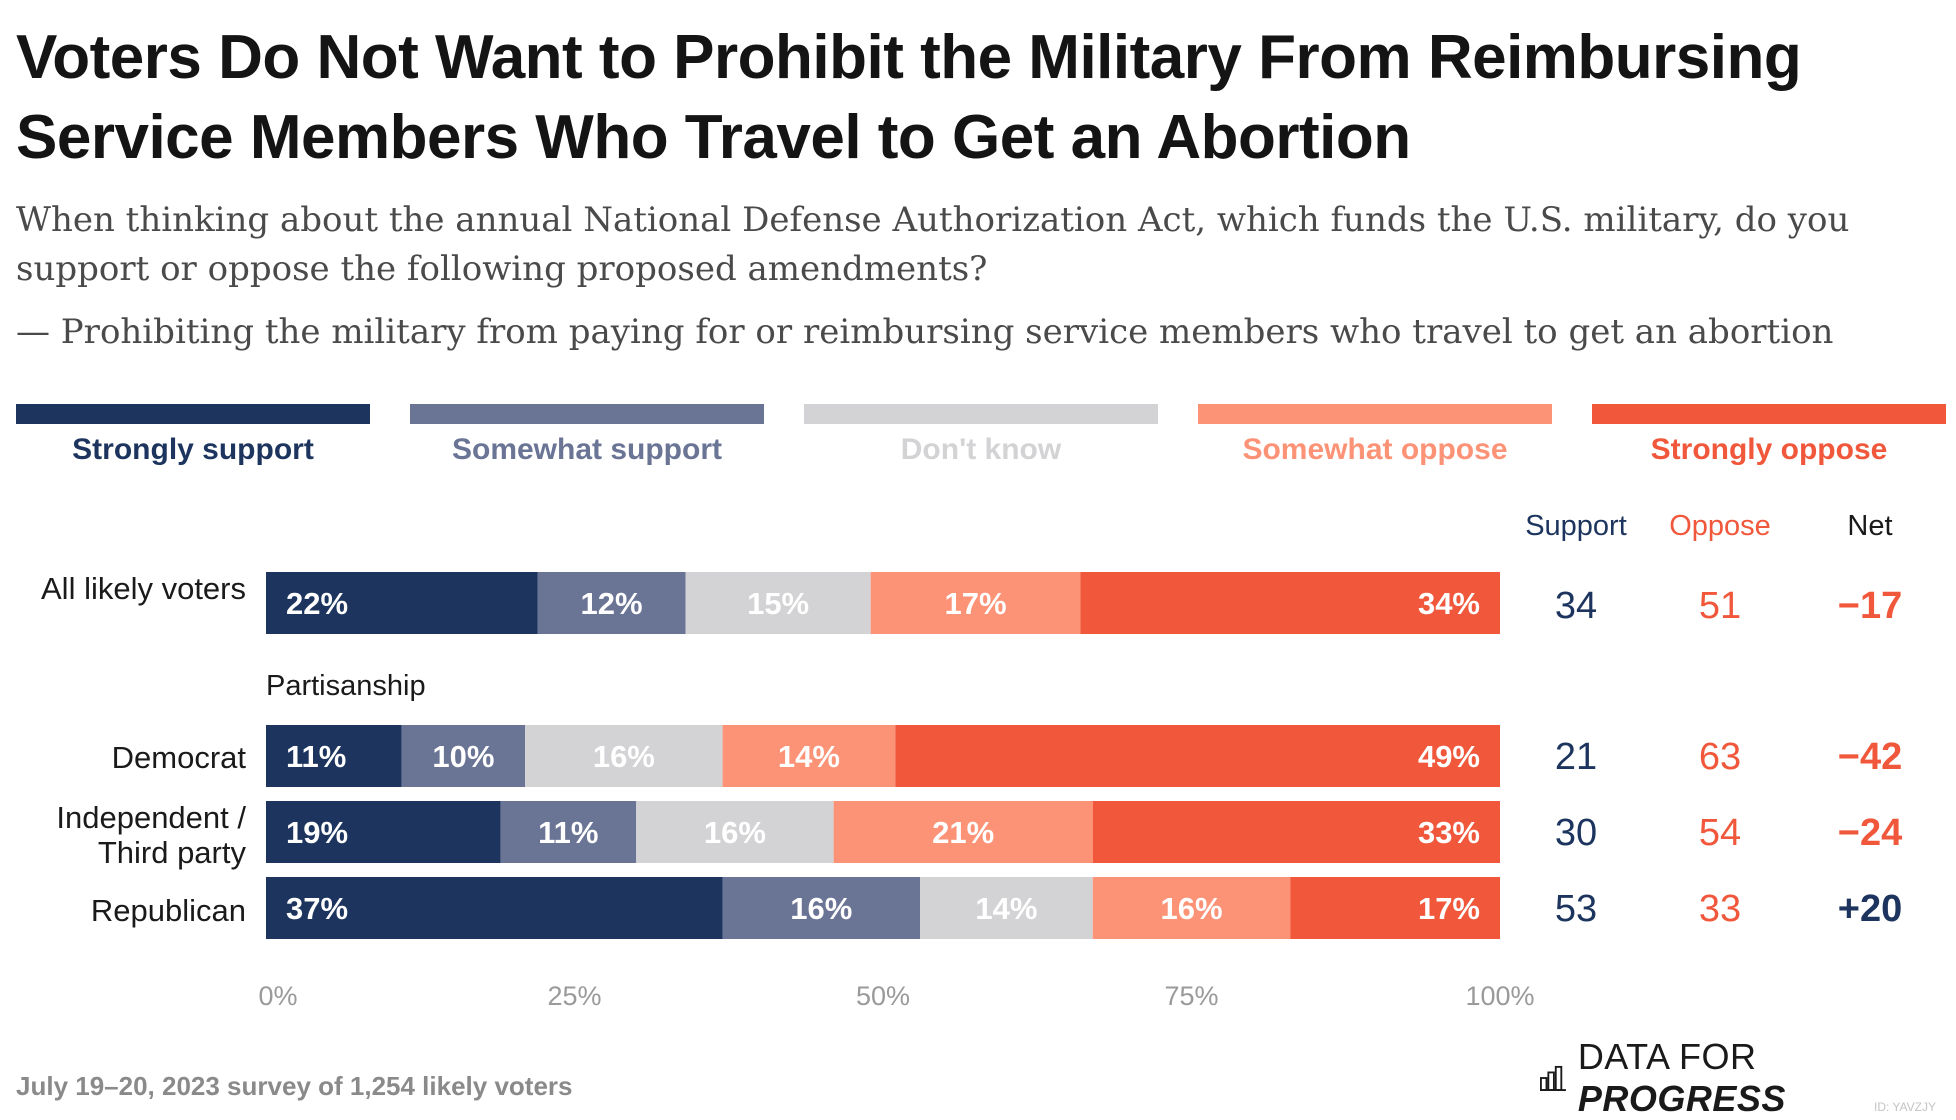 This screenshot has width=1956, height=1120. I want to click on legend-label: Somewhat oppose, so click(1375, 449).